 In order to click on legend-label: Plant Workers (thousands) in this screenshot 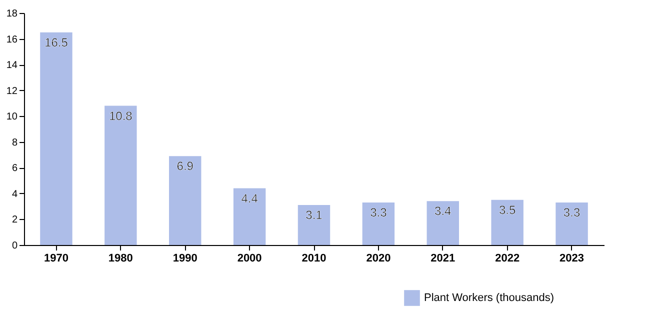, I will do `click(489, 298)`.